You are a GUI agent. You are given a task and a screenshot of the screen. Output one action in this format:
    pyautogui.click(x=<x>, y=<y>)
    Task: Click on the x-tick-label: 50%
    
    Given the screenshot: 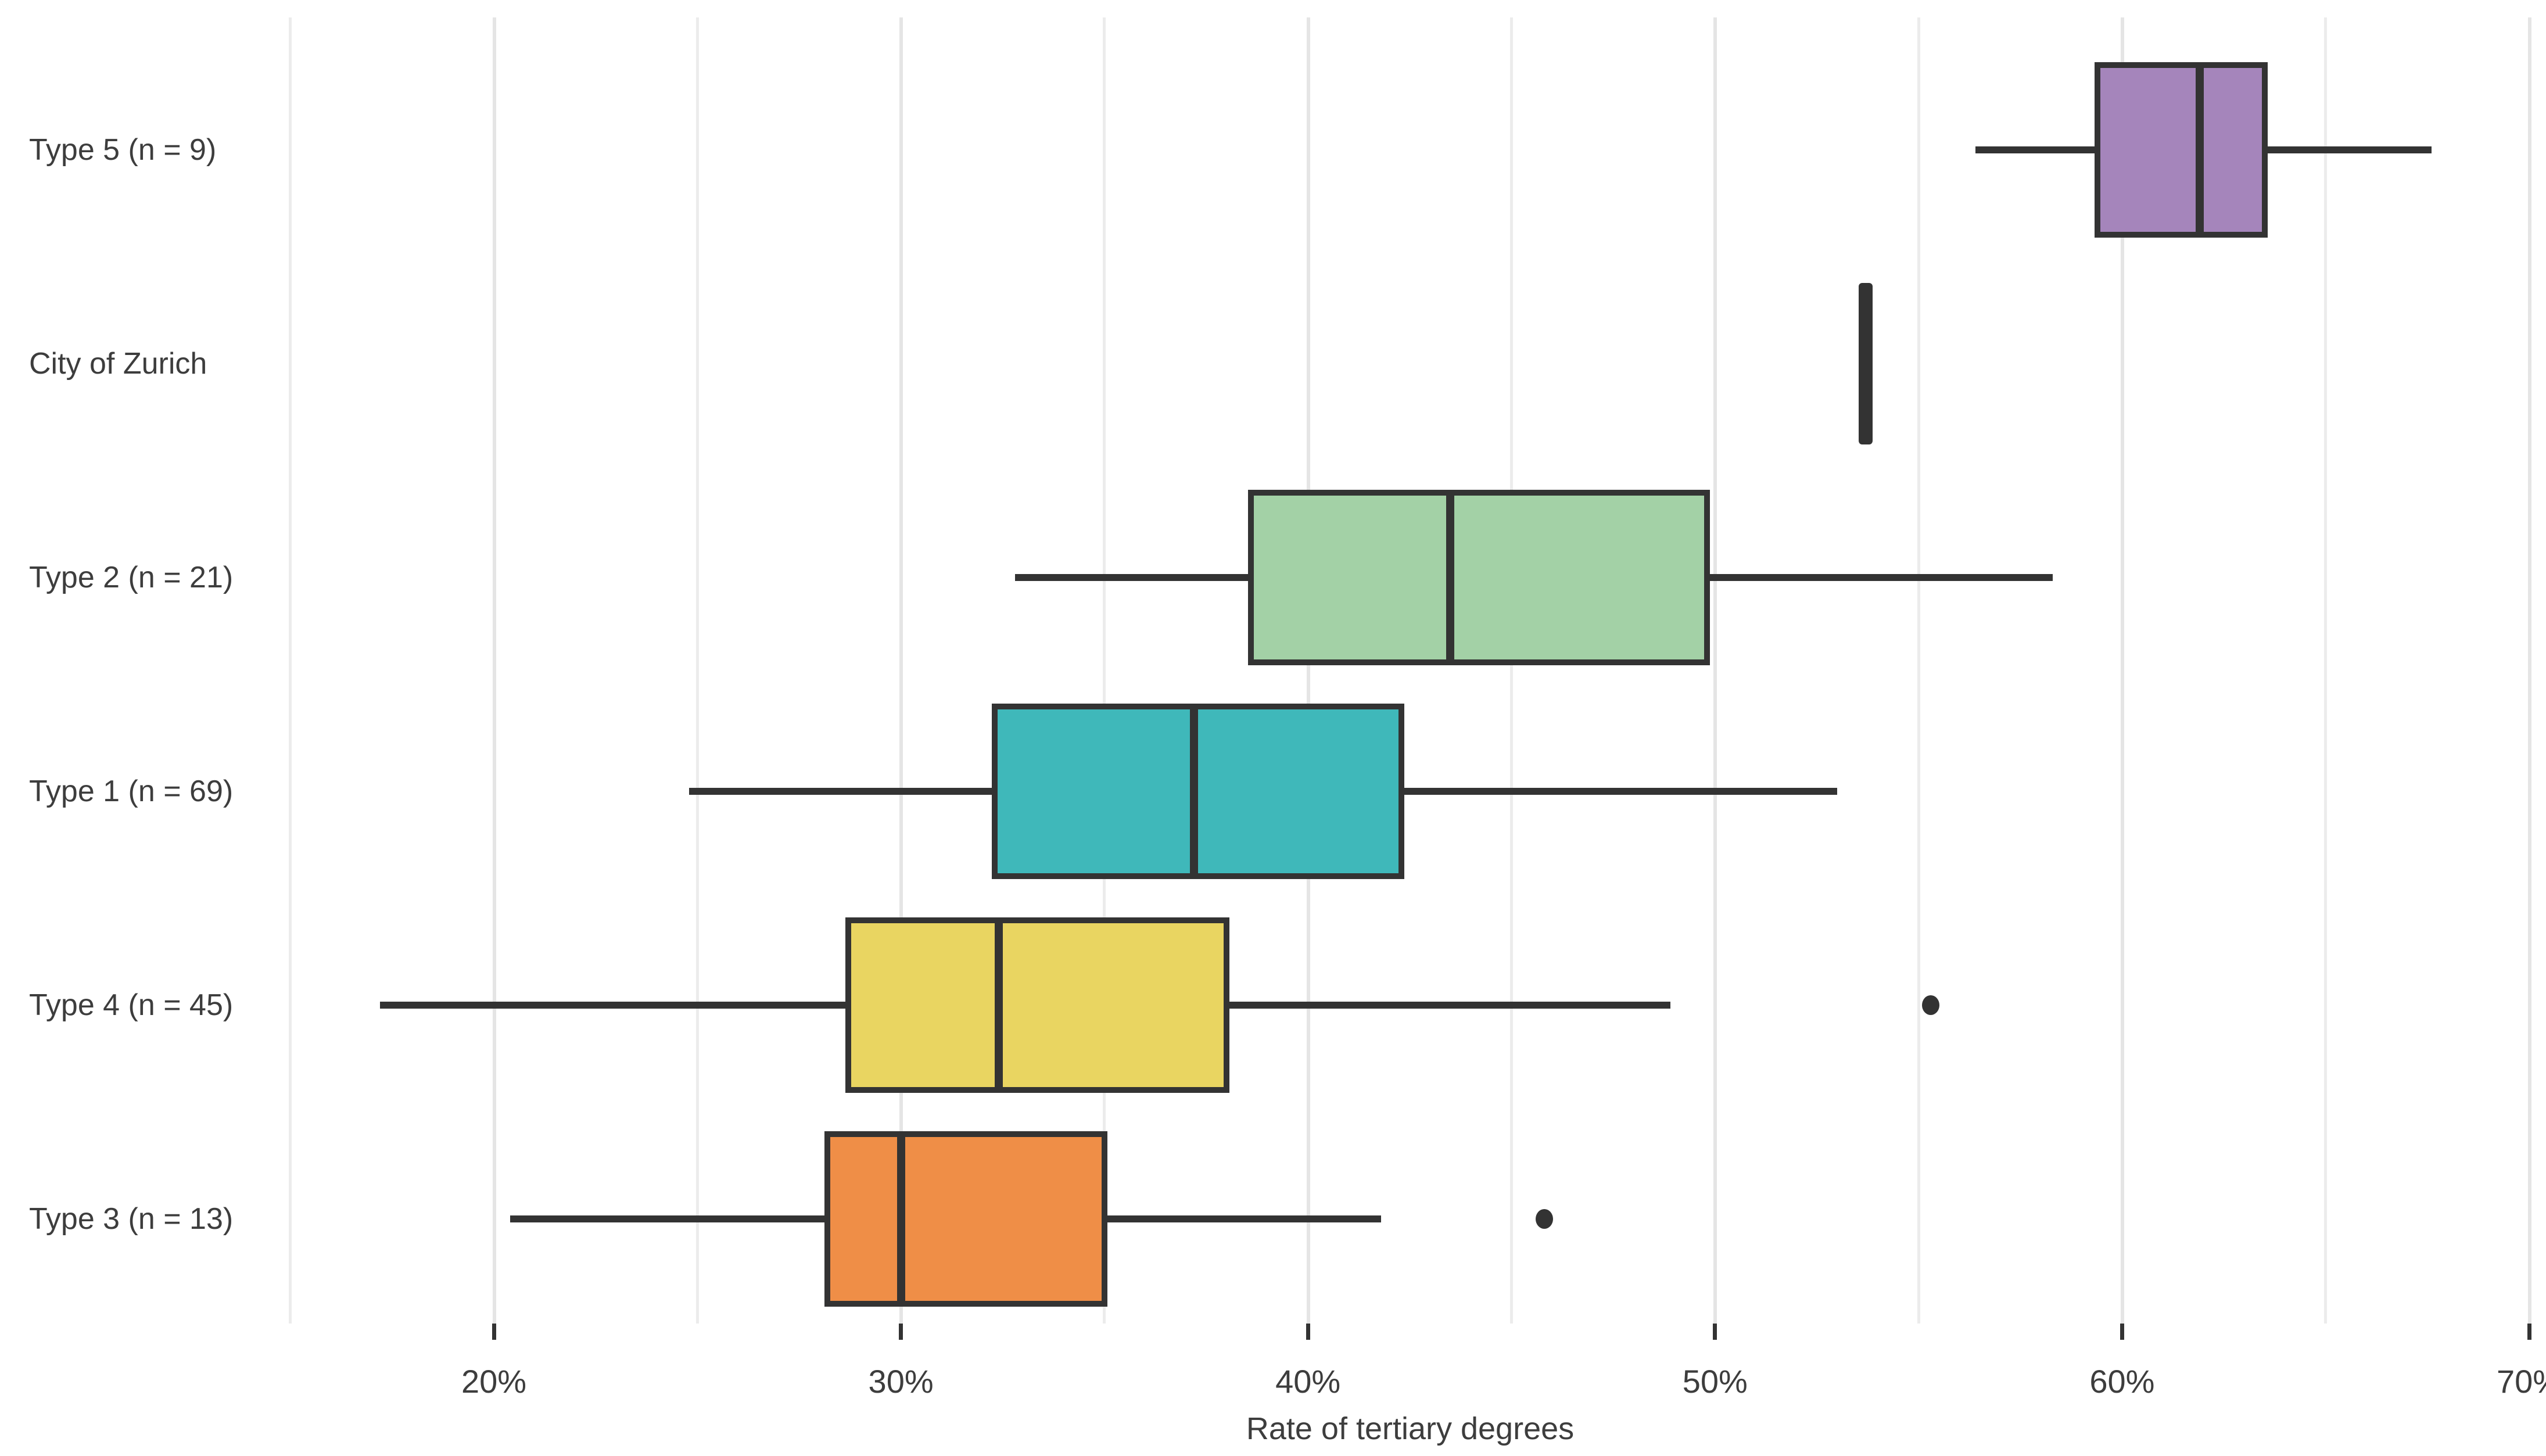 What is the action you would take?
    pyautogui.click(x=1715, y=1382)
    